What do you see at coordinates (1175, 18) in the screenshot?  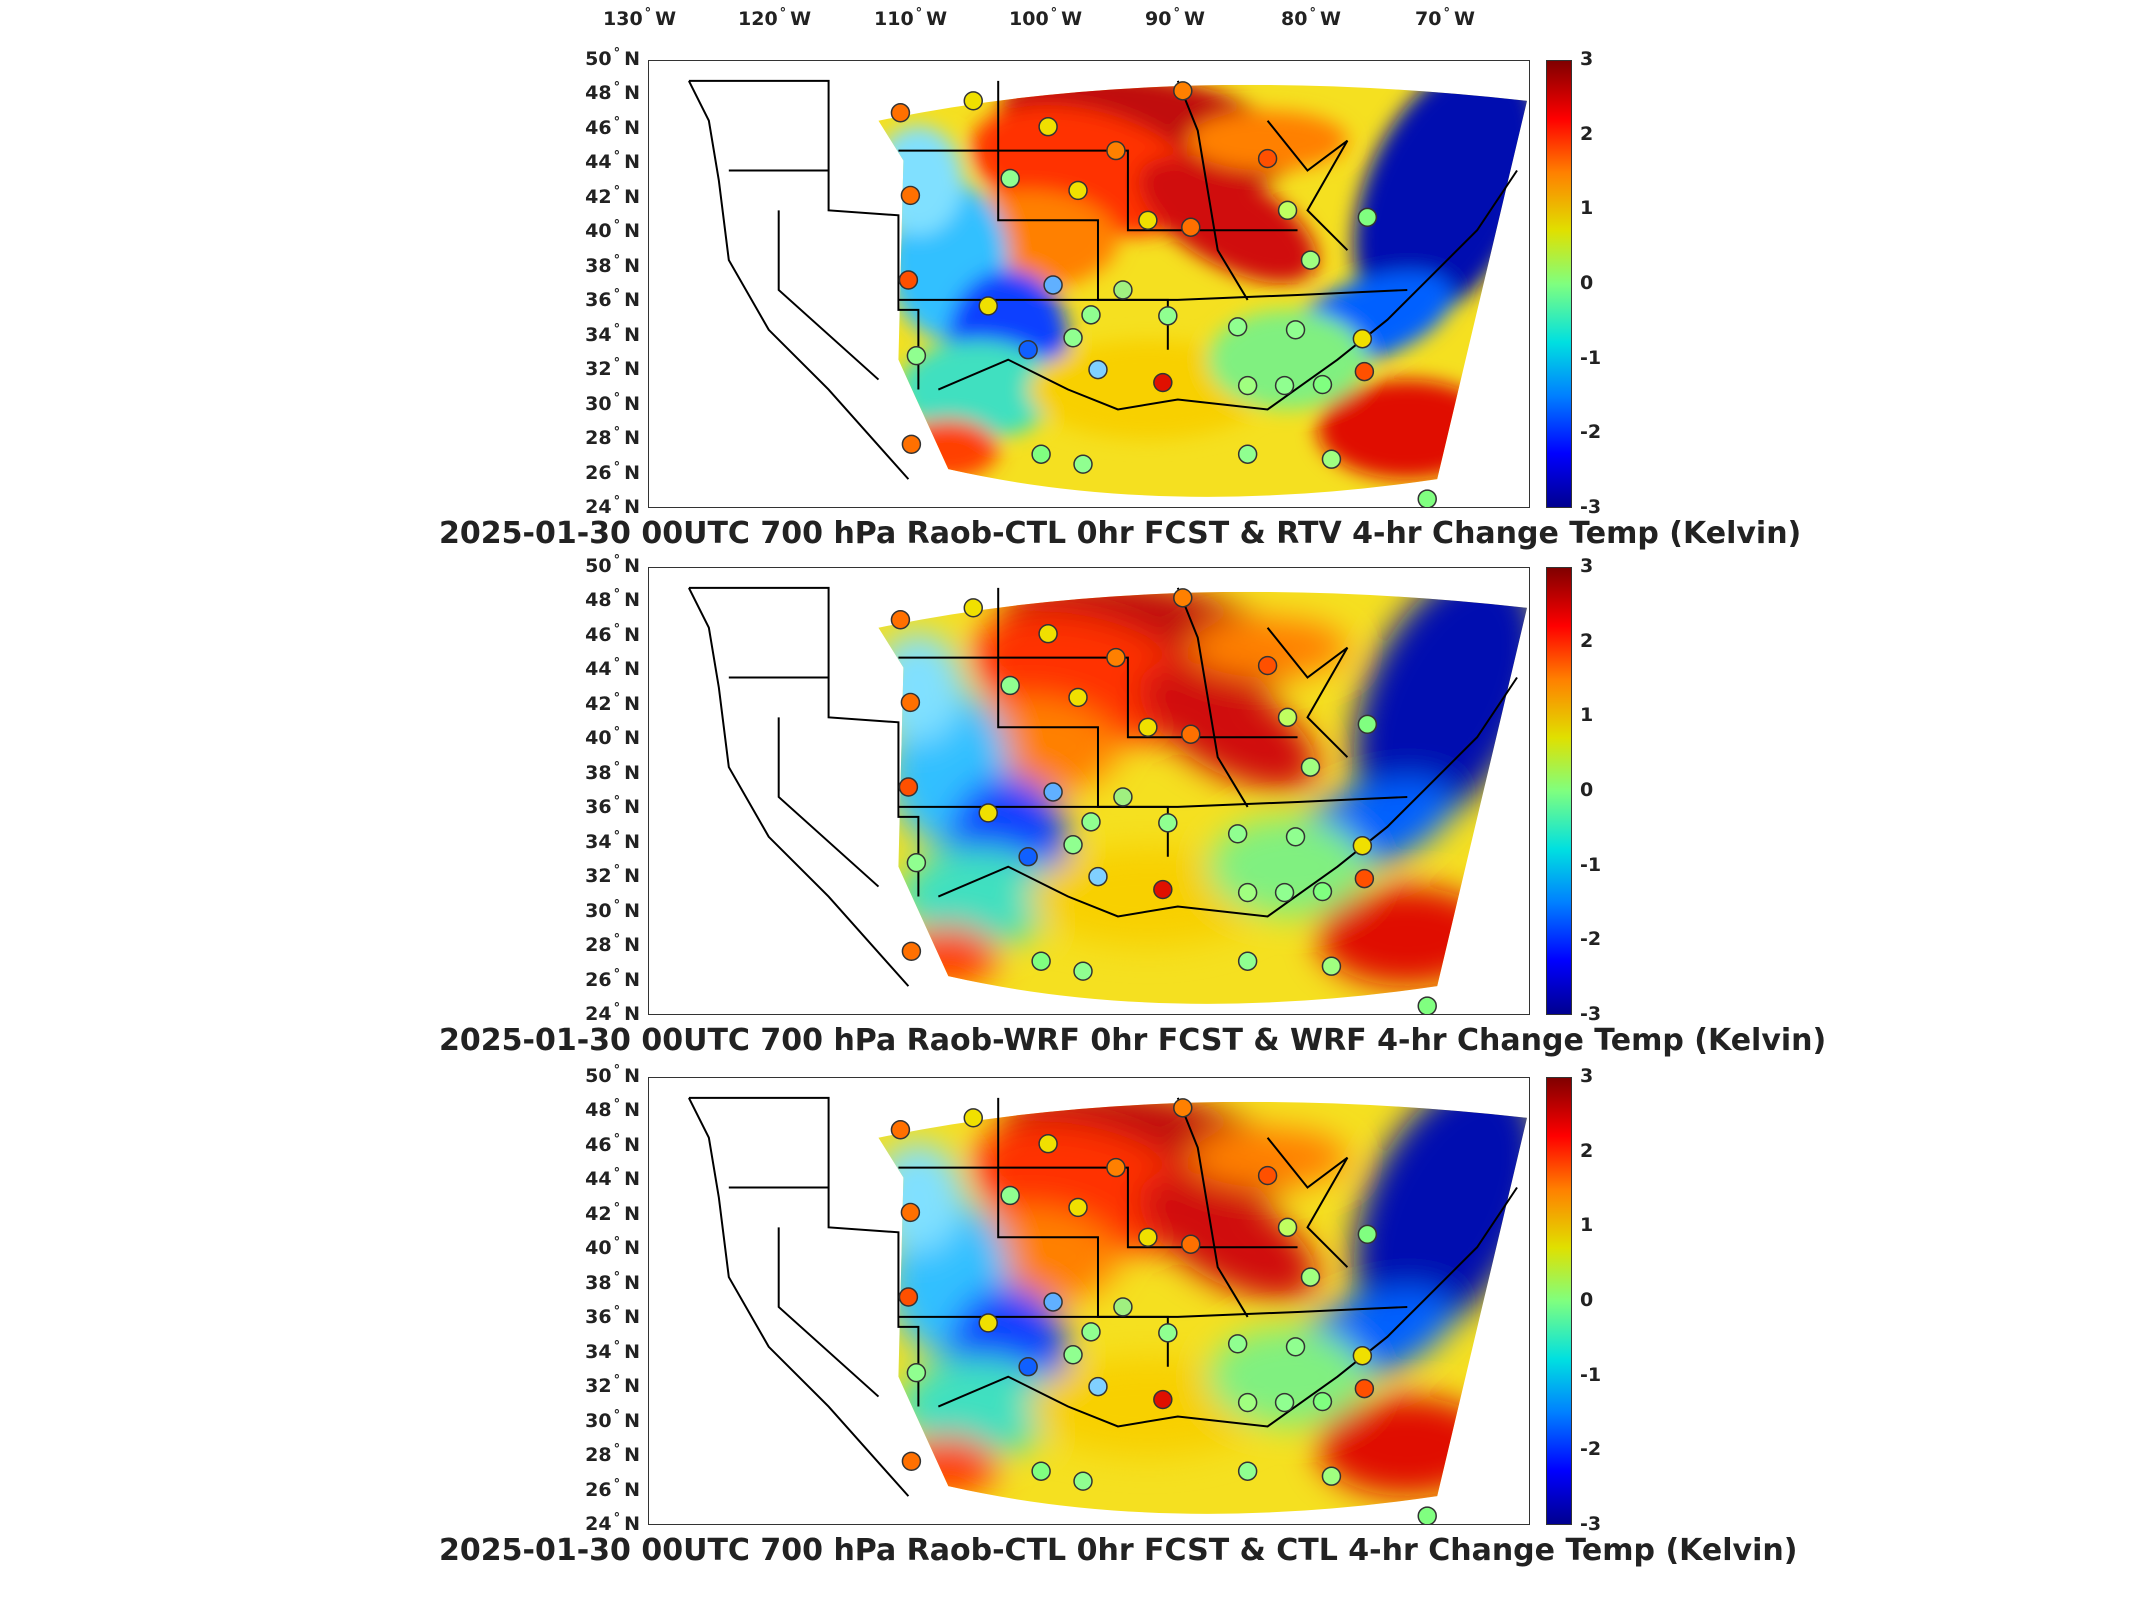 I see `longitude-label: 90 ° W` at bounding box center [1175, 18].